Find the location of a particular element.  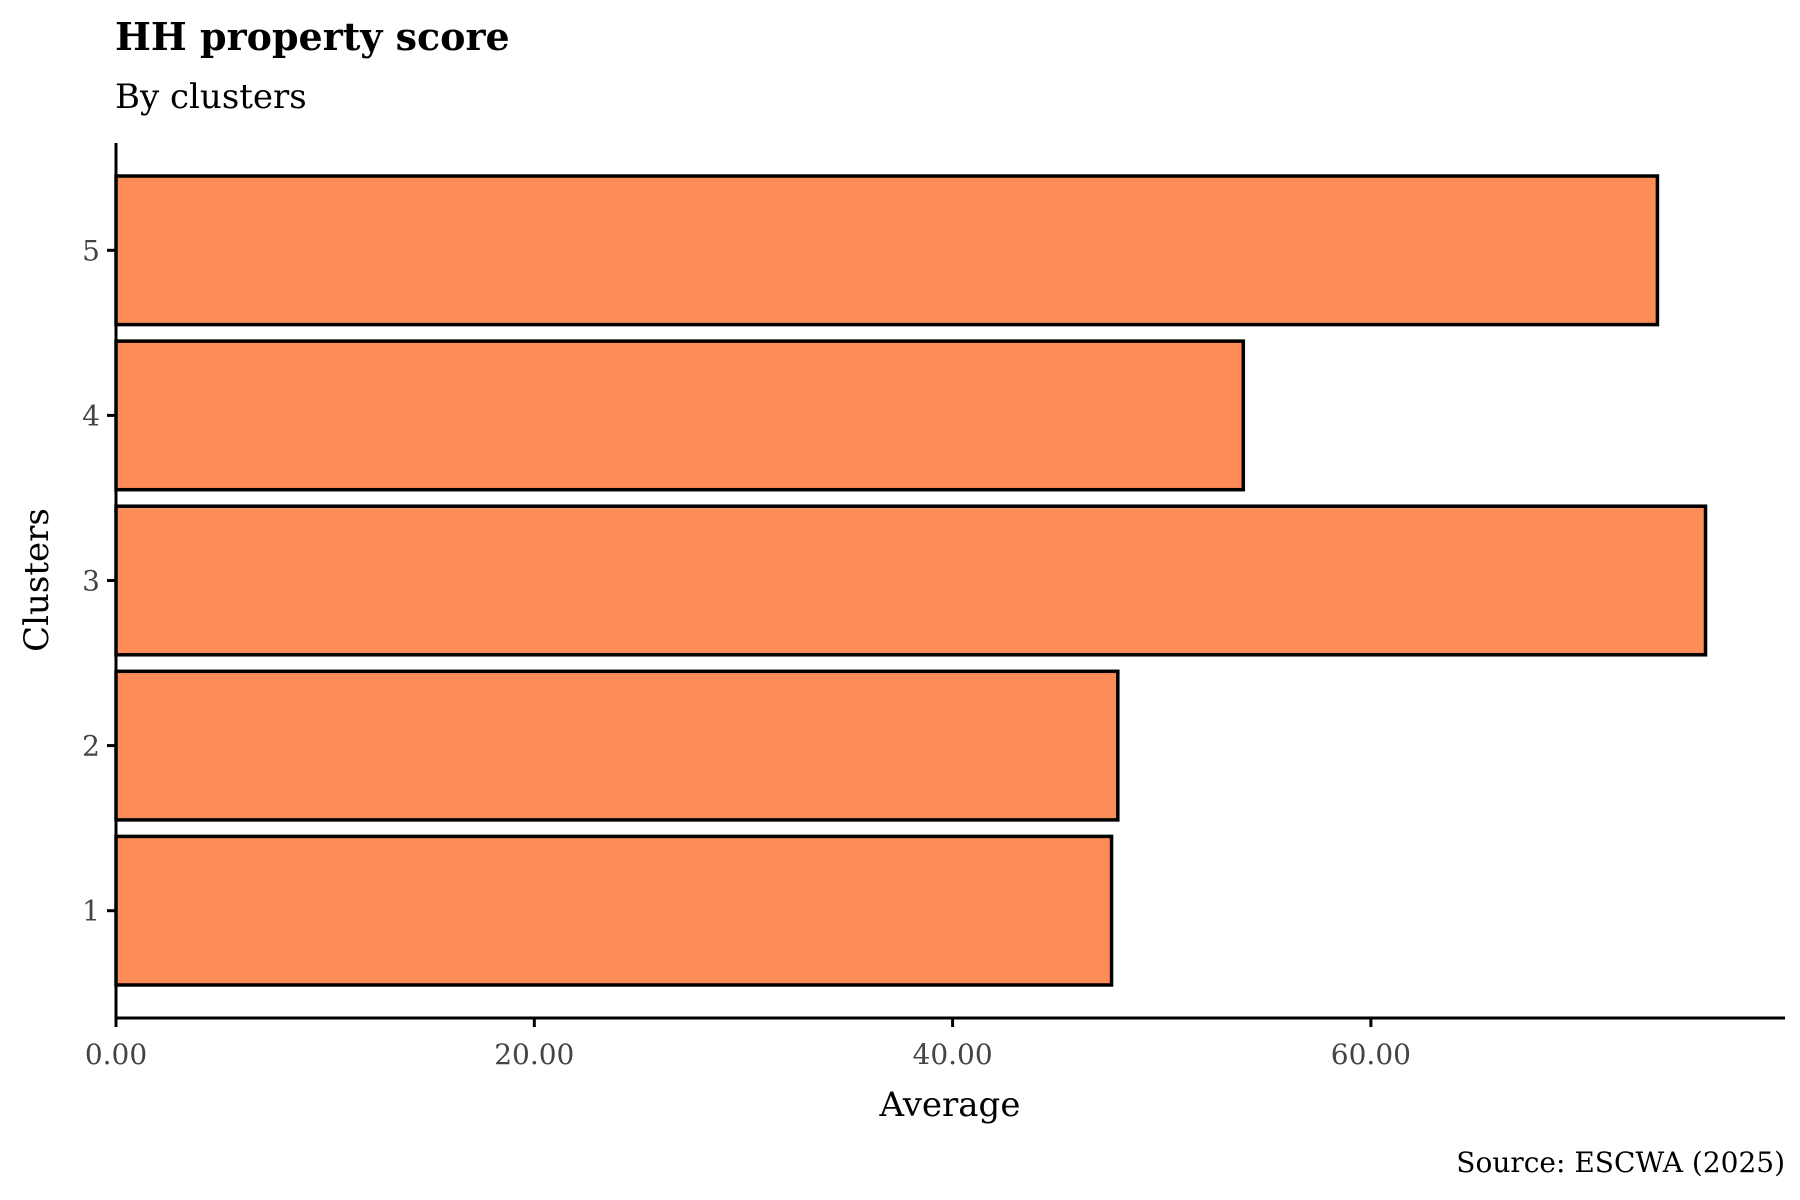

y-tick-label: 2 is located at coordinates (91, 746).